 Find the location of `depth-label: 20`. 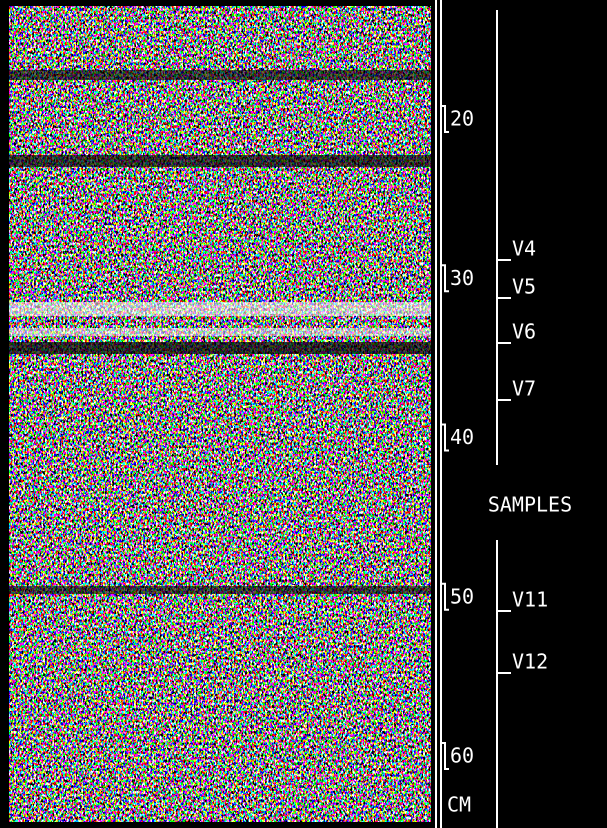

depth-label: 20 is located at coordinates (462, 119).